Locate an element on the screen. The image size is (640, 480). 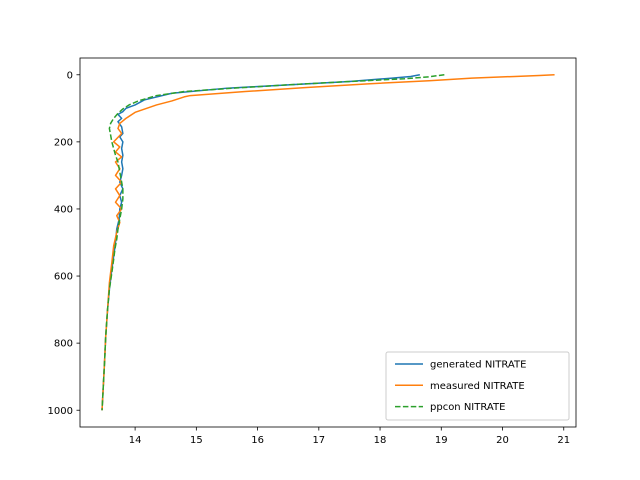
legend-label-2: ppcon NITRATE is located at coordinates (467, 407).